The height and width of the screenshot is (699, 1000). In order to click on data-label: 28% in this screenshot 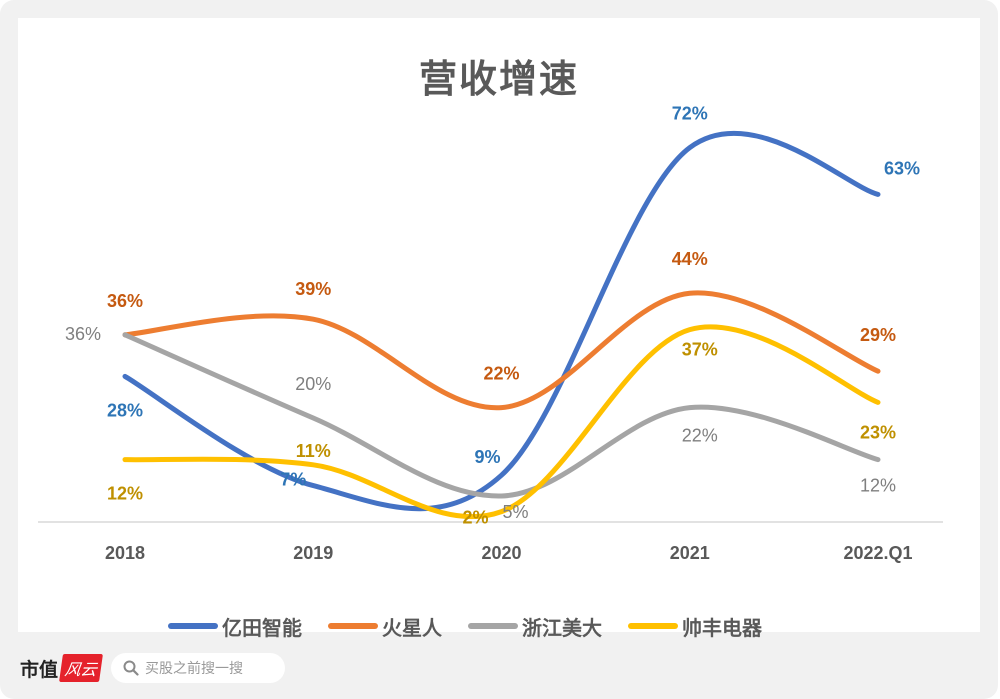, I will do `click(125, 410)`.